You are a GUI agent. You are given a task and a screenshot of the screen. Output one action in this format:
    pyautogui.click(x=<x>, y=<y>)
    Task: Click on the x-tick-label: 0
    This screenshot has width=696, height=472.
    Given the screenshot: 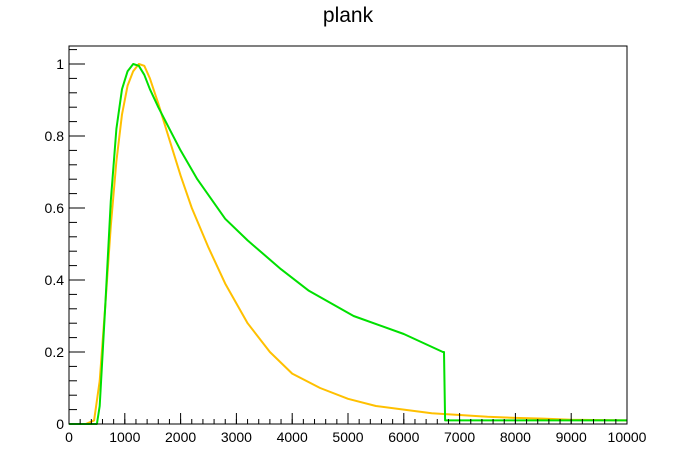 What is the action you would take?
    pyautogui.click(x=69, y=437)
    